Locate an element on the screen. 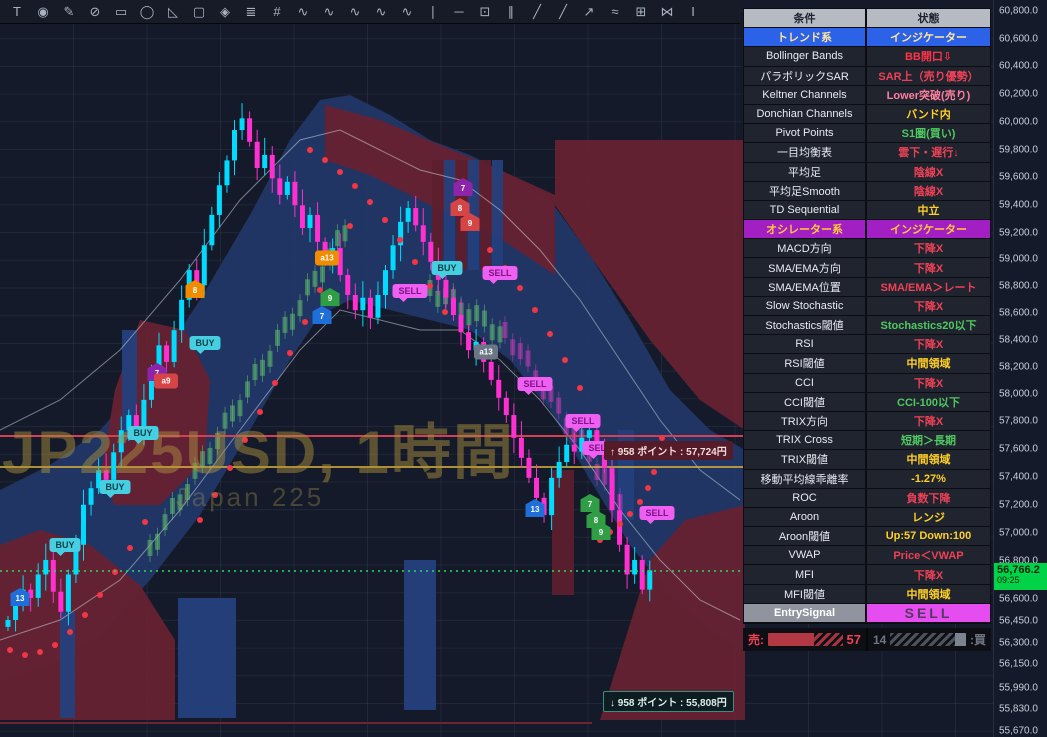 This screenshot has width=1047, height=737. price-axis-label: 56,450.0 is located at coordinates (1018, 621).